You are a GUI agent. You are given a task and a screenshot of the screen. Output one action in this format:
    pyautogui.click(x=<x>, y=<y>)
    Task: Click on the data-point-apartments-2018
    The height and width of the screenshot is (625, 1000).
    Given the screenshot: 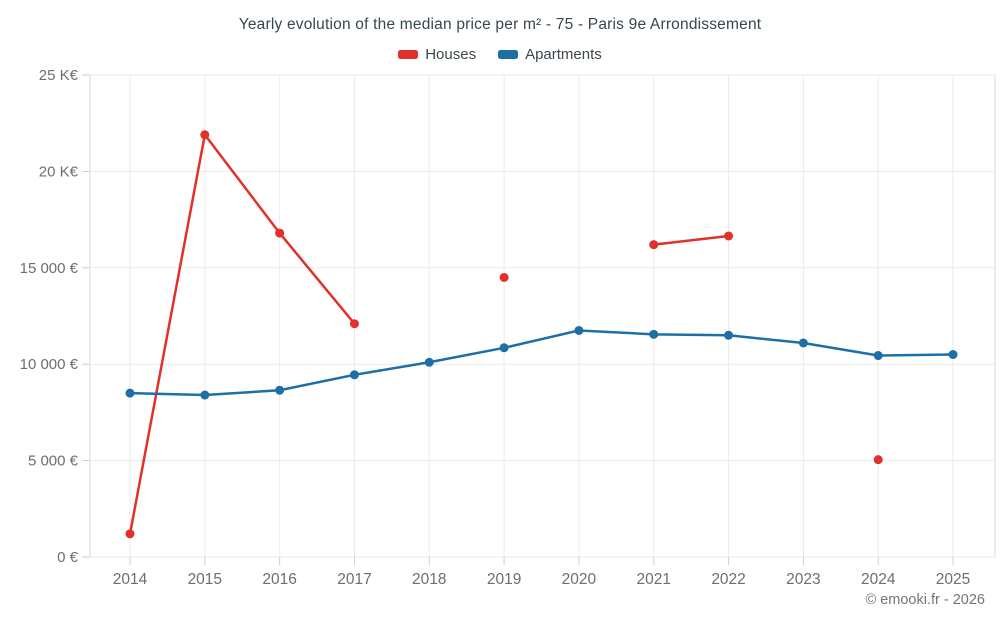 What is the action you would take?
    pyautogui.click(x=429, y=362)
    